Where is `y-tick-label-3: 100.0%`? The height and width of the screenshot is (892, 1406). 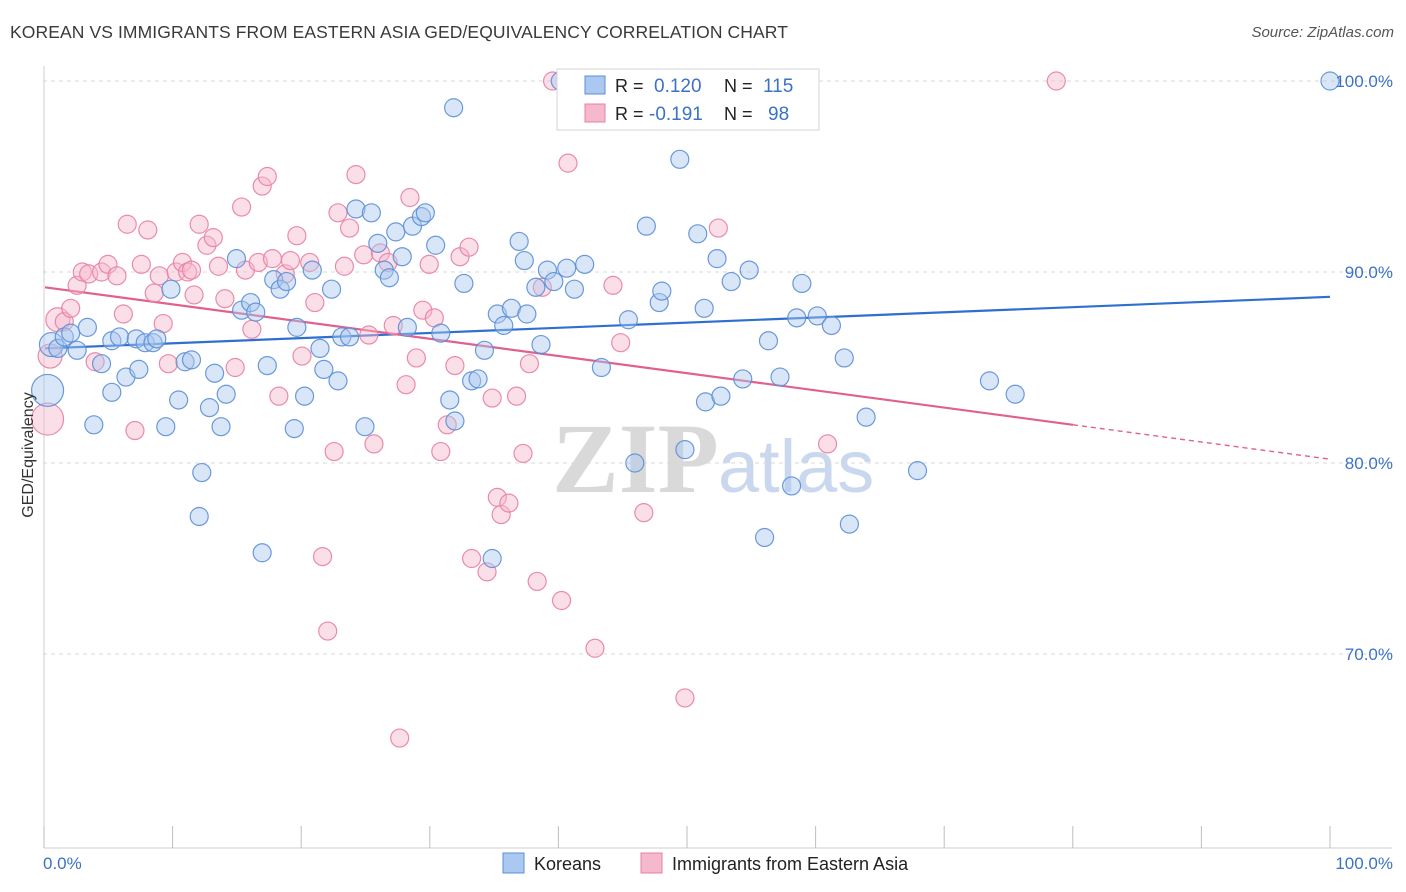 y-tick-label-3: 100.0% is located at coordinates (1364, 81).